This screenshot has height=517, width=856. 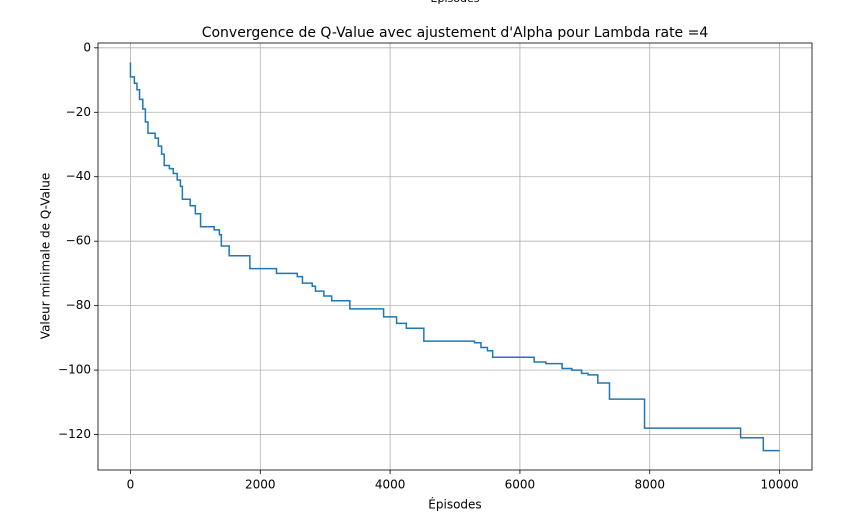 What do you see at coordinates (87, 47) in the screenshot?
I see `y-tick-label: 0` at bounding box center [87, 47].